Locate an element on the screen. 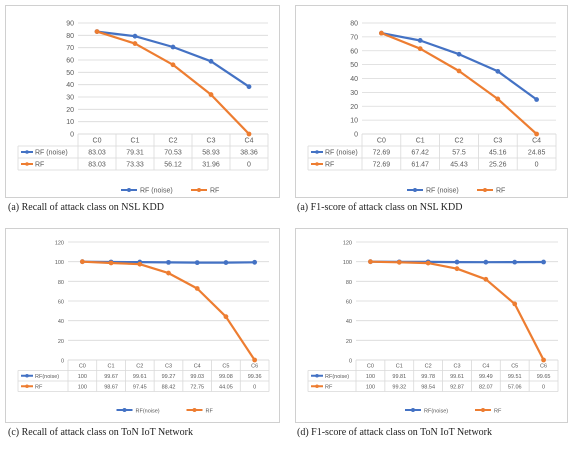 The width and height of the screenshot is (573, 453). table-cell-value: 57.06 is located at coordinates (515, 388).